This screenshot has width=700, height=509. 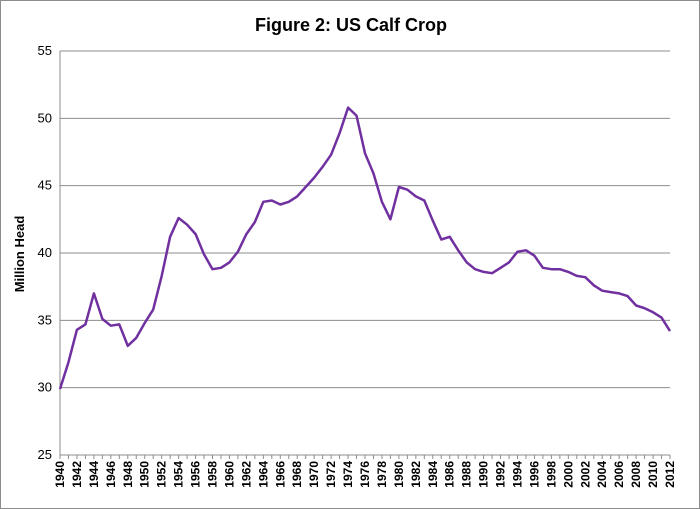 I want to click on x-tick-label: 1976, so click(x=365, y=474).